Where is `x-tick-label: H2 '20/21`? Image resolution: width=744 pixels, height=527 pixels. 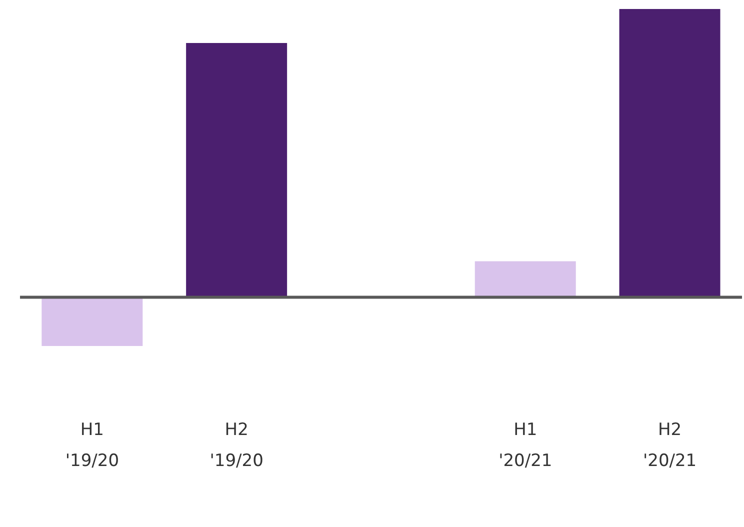 x-tick-label: H2 '20/21 is located at coordinates (669, 445).